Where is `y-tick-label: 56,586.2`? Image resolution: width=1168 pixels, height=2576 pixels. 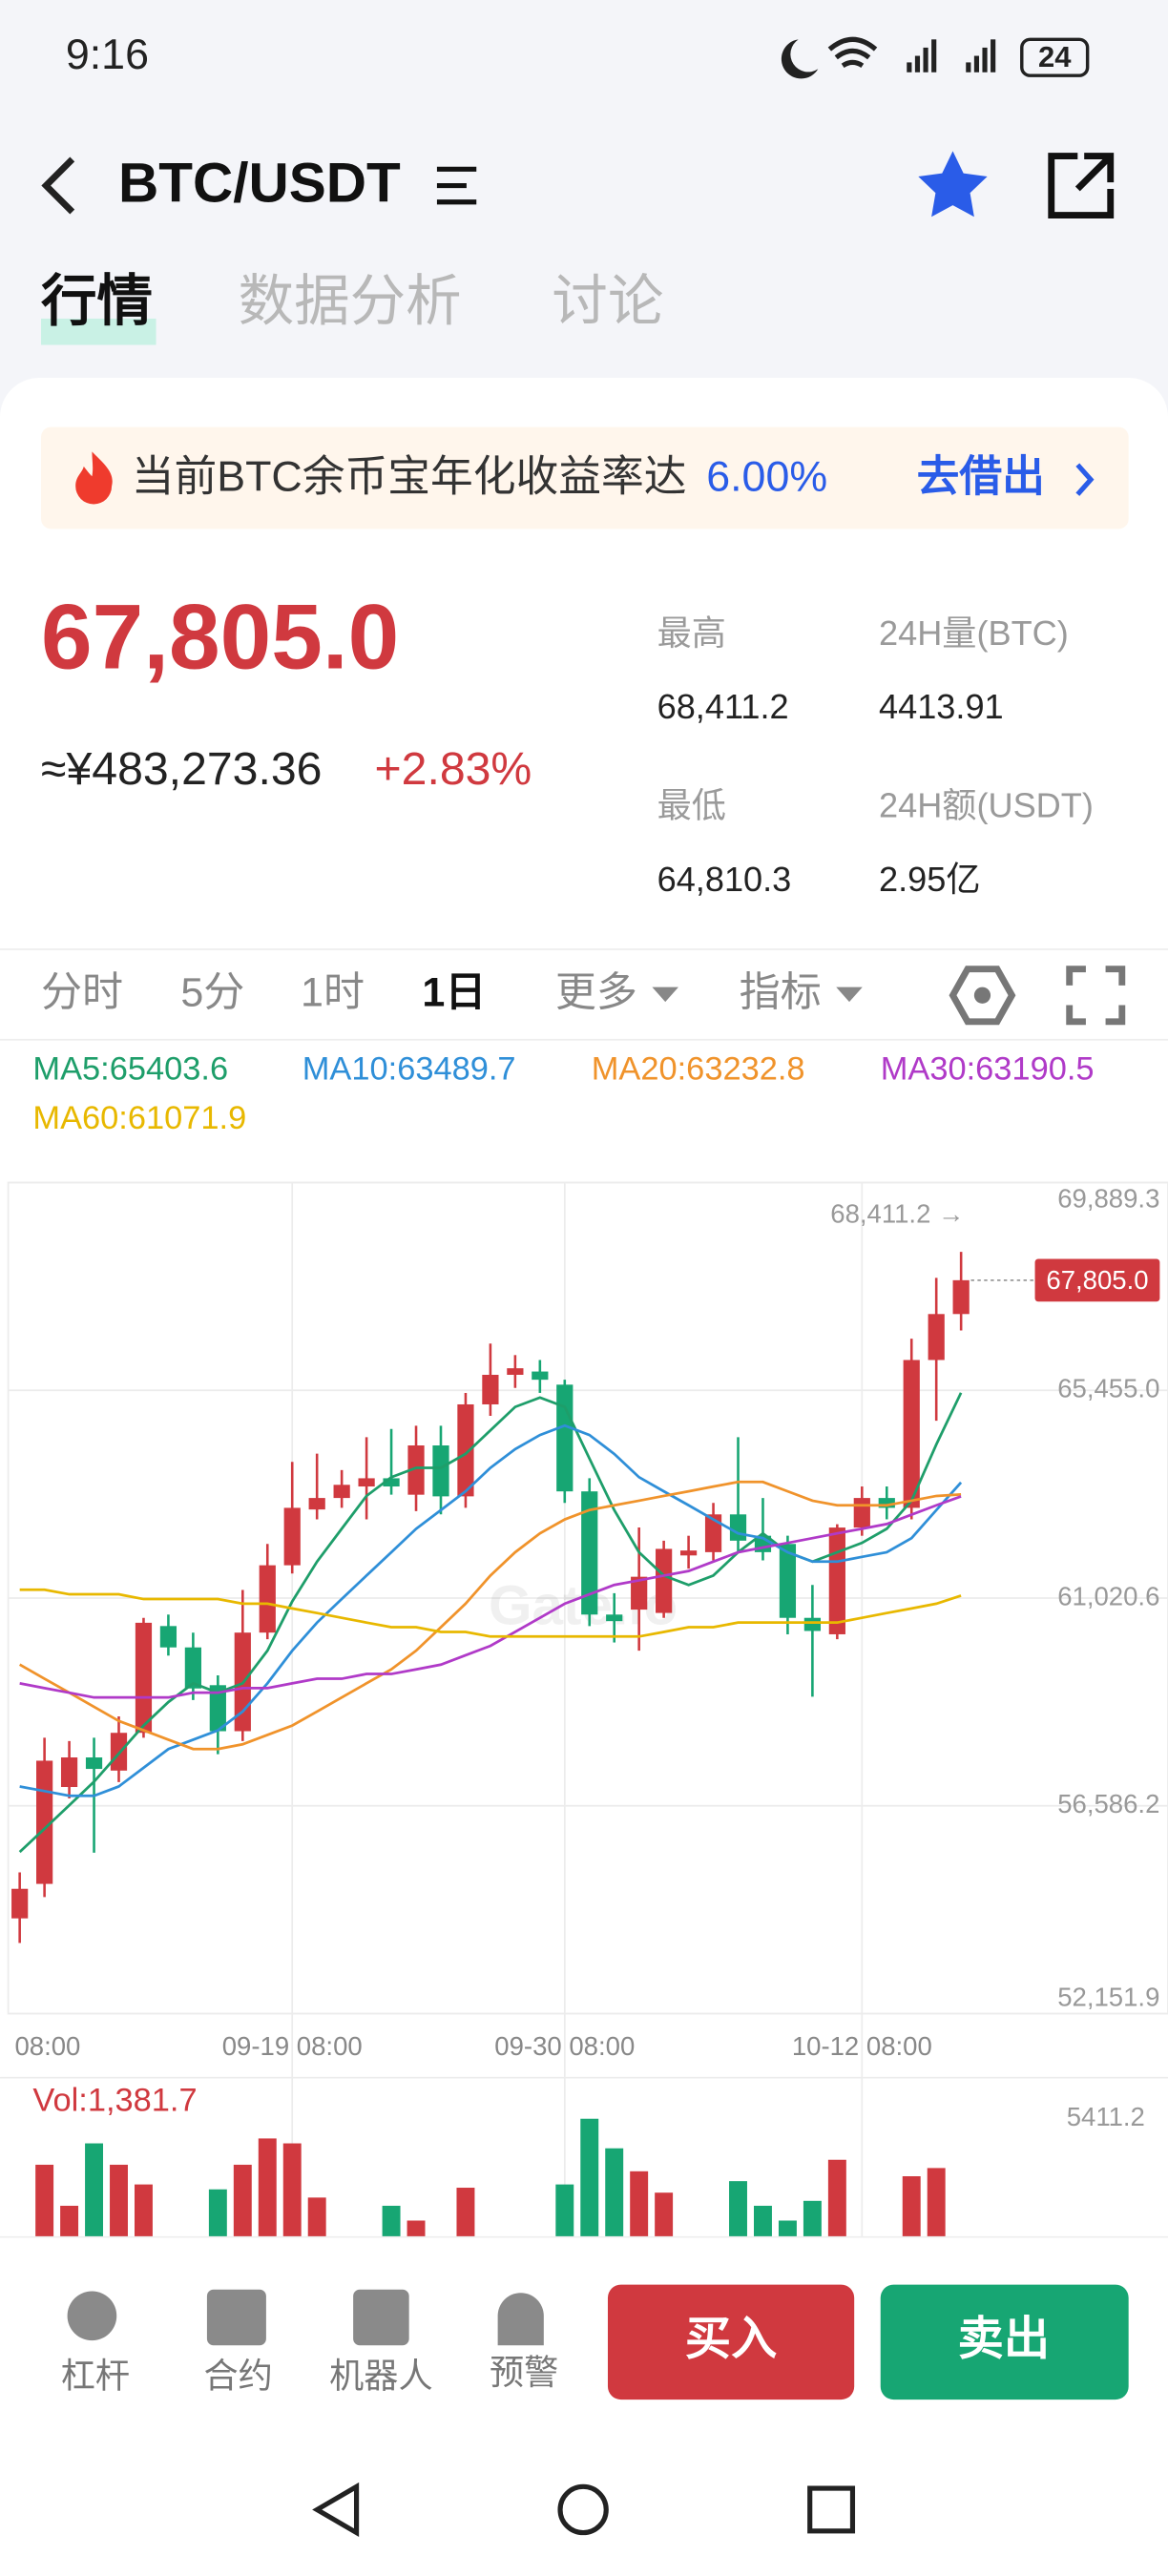
y-tick-label: 56,586.2 is located at coordinates (1108, 1803).